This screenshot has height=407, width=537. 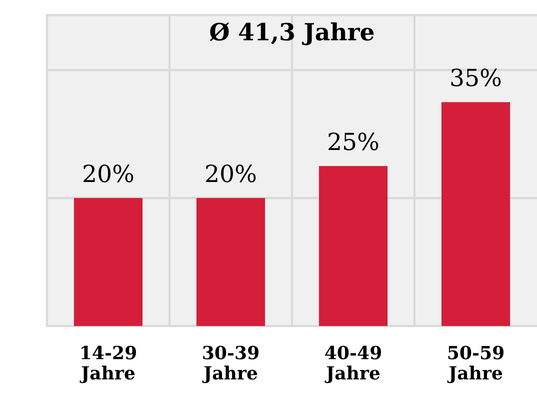 What do you see at coordinates (292, 34) in the screenshot?
I see `chart-title: Ø 41,3 Jahre` at bounding box center [292, 34].